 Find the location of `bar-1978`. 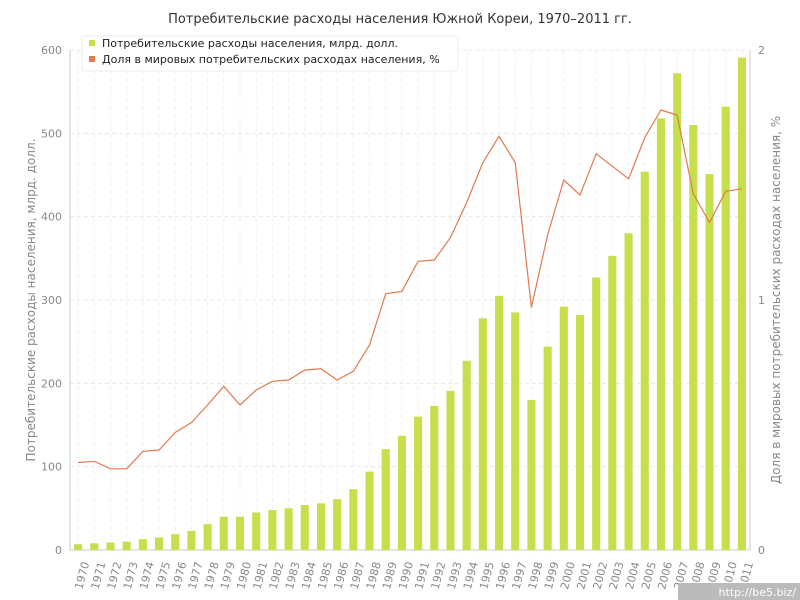

bar-1978 is located at coordinates (207, 537).